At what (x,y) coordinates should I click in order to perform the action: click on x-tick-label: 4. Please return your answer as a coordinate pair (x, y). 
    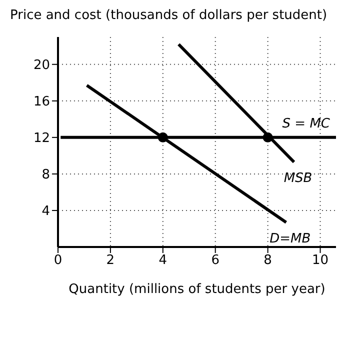
    Looking at the image, I should click on (163, 260).